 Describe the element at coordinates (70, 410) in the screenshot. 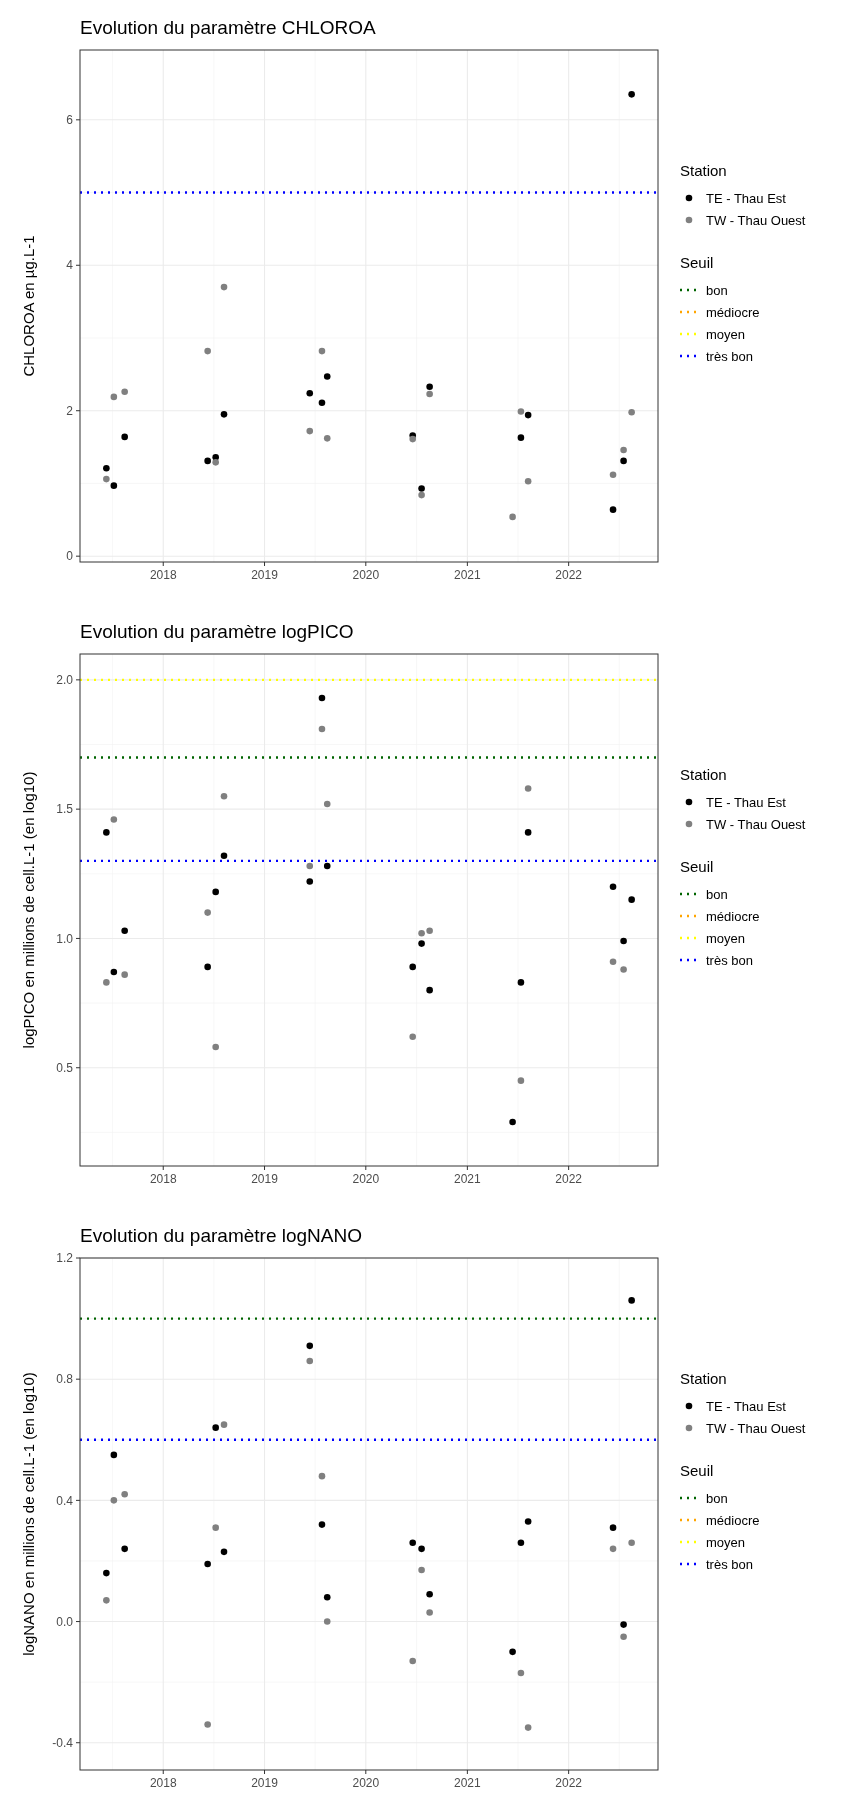

I see `y-tick-label: 2` at that location.